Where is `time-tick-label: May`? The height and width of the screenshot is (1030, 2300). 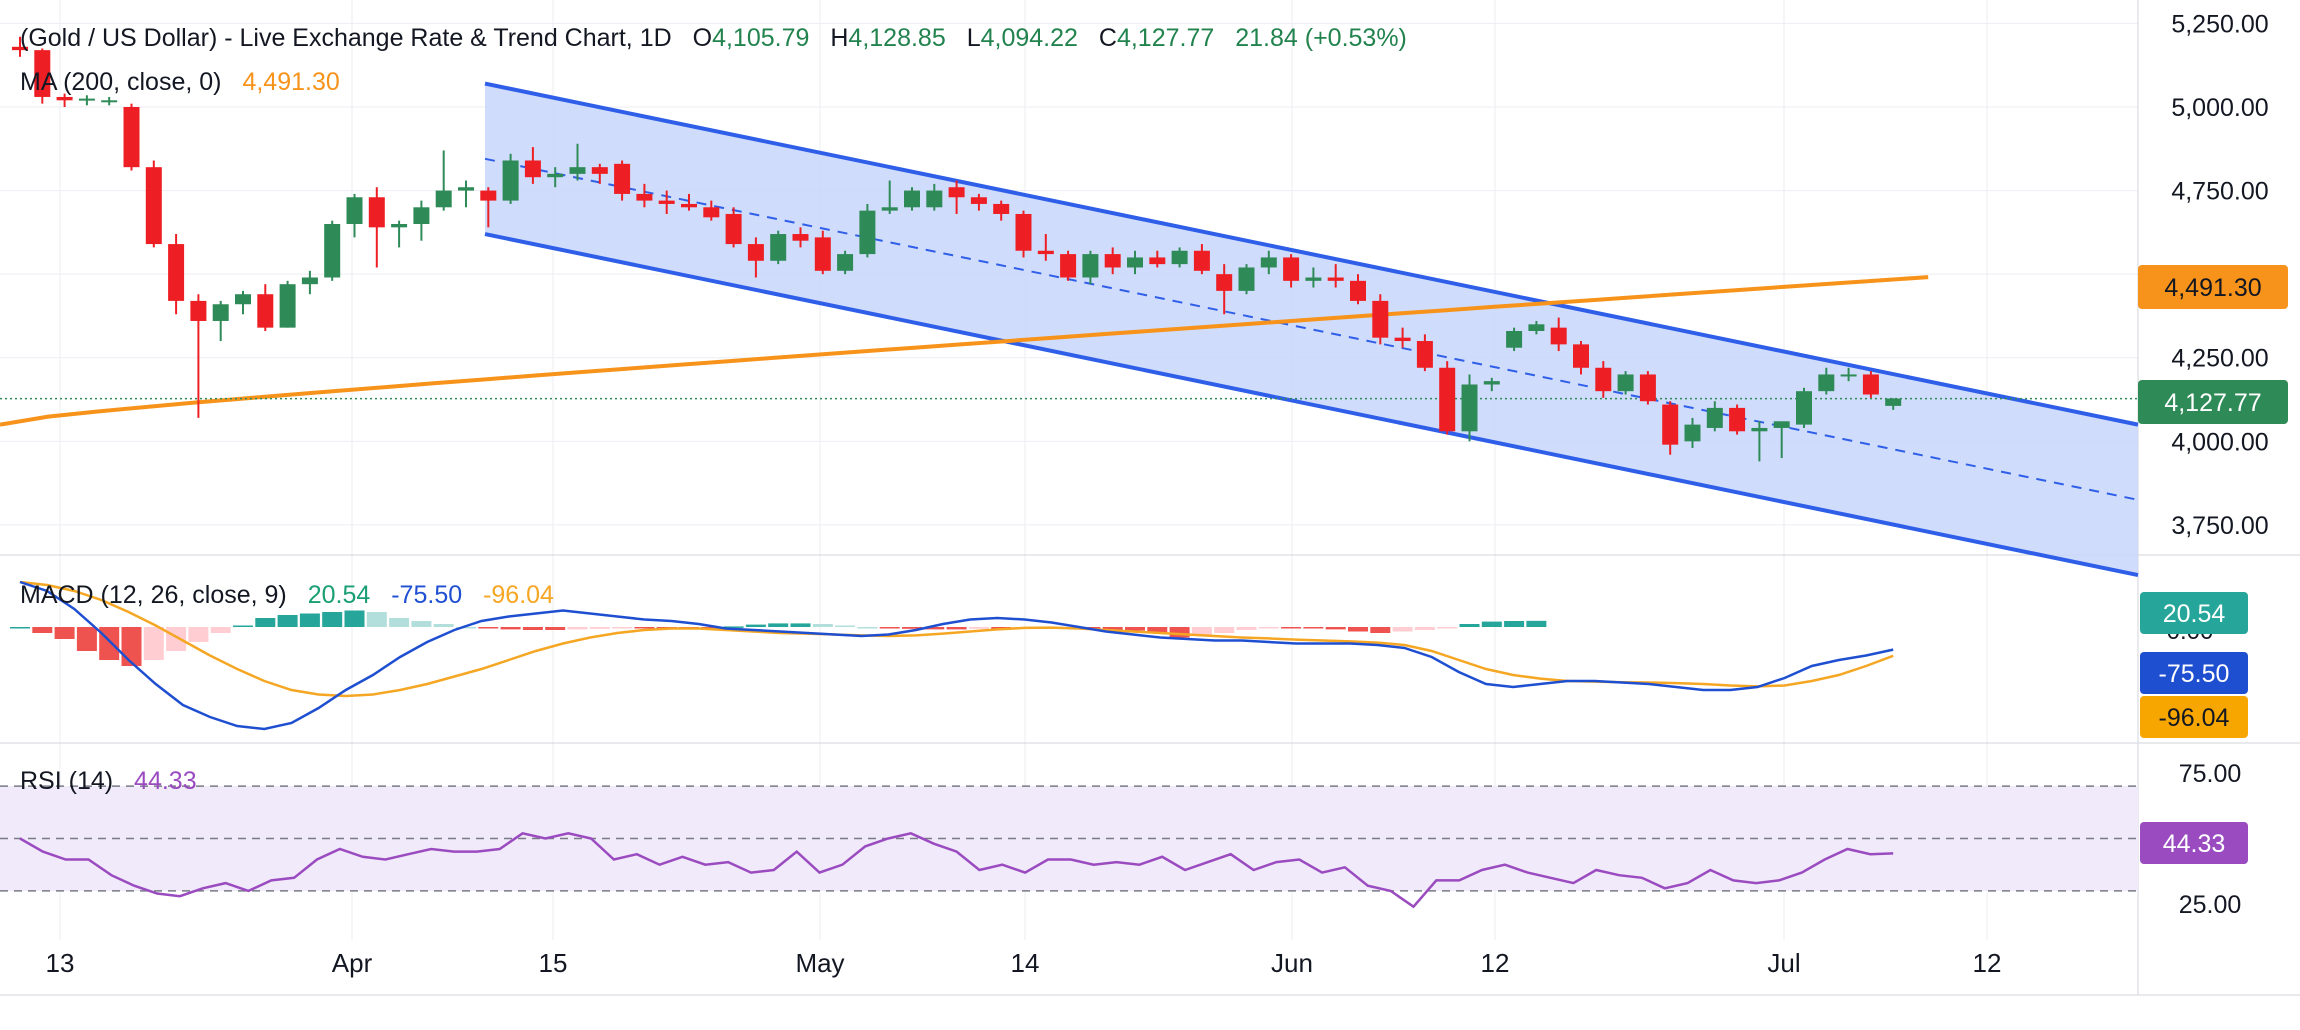
time-tick-label: May is located at coordinates (819, 963).